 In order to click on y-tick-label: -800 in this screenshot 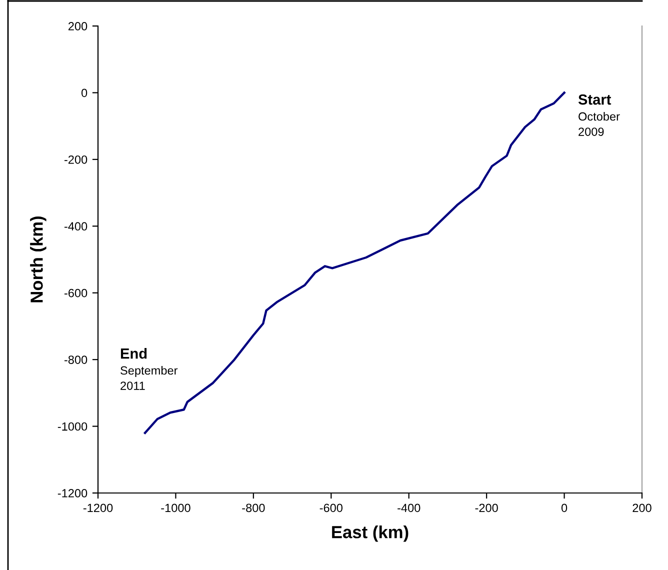, I will do `click(76, 360)`.